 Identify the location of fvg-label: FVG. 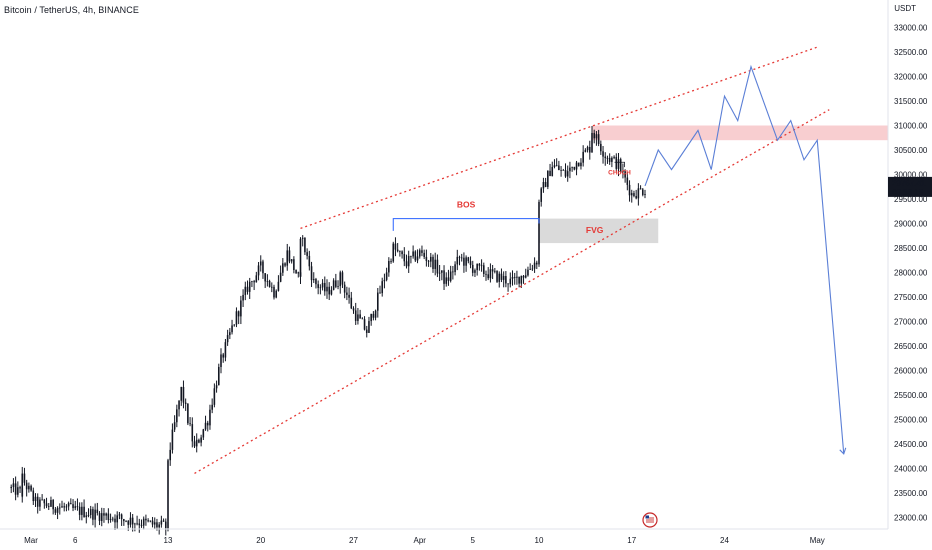
(595, 230).